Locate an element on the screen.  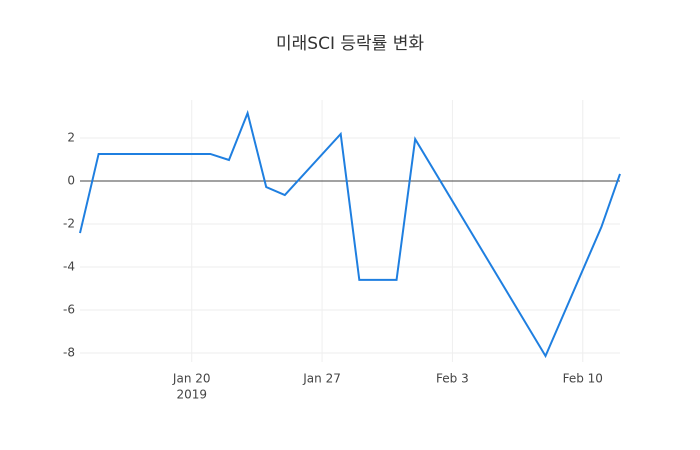
chart-title: 미래SCI 등락률 변화 is located at coordinates (350, 44).